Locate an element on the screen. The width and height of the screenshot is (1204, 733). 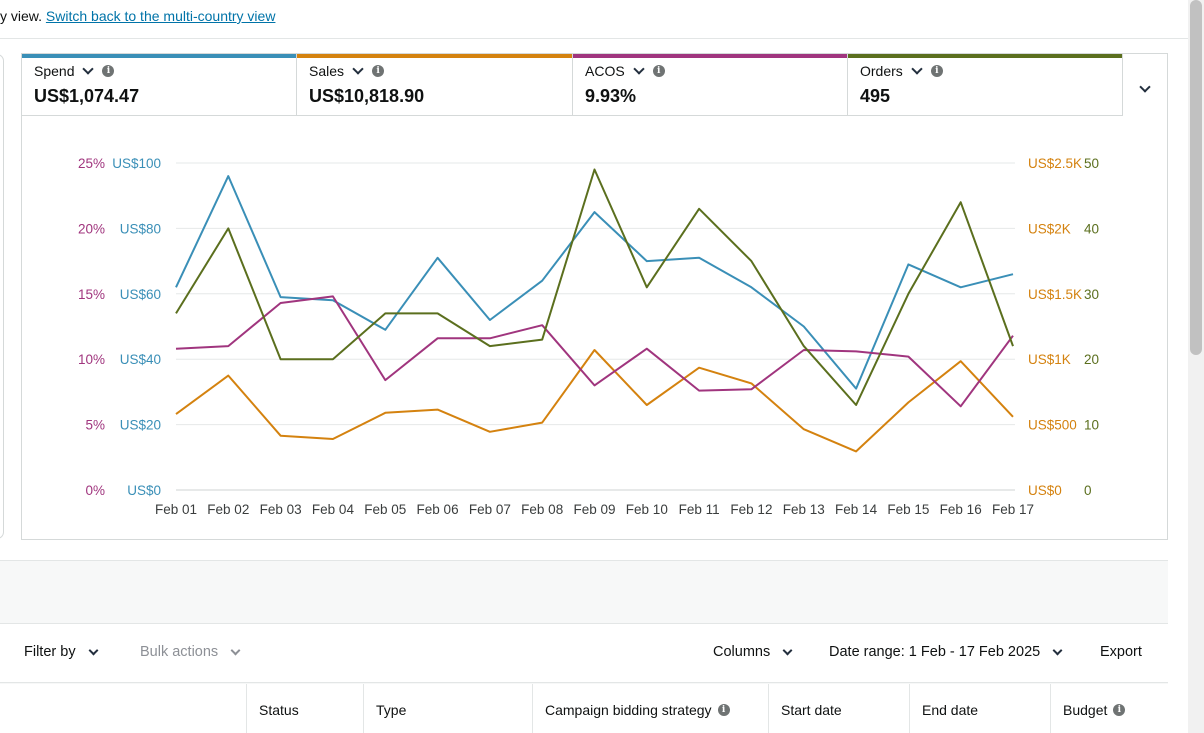
sales-axis-tick-label: US$1K is located at coordinates (1049, 359).